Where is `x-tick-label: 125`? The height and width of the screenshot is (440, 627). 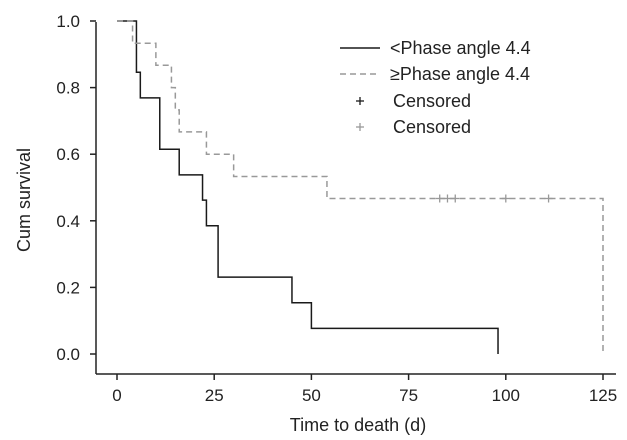
x-tick-label: 125 is located at coordinates (603, 395).